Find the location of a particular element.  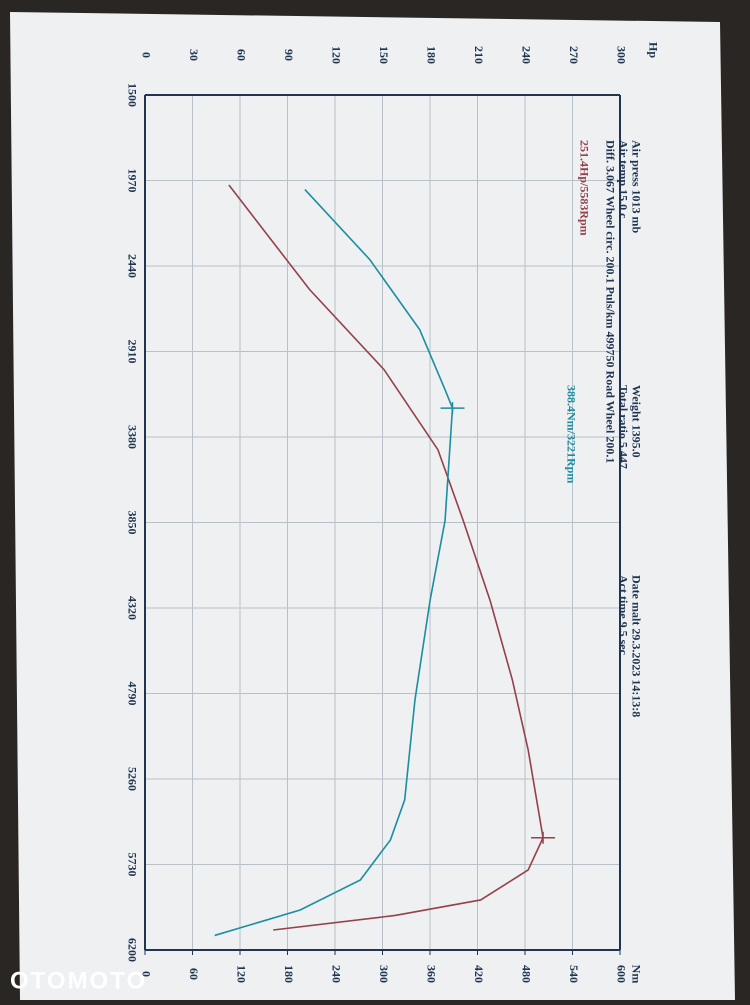

y2-tick-label: 540 is located at coordinates (574, 974).